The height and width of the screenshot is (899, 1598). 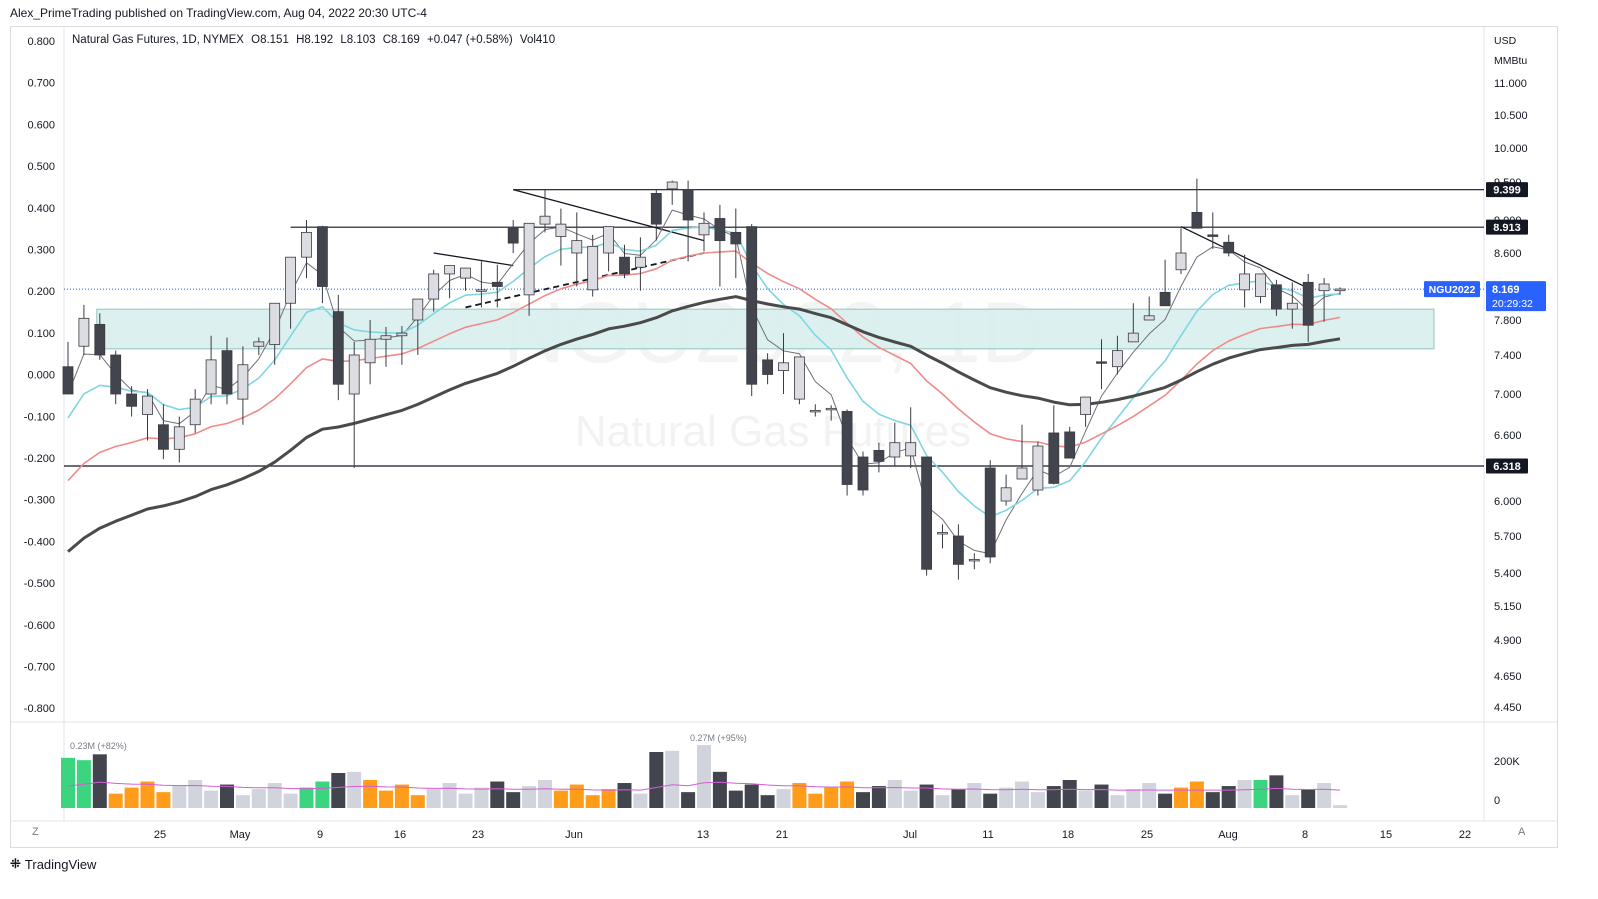 I want to click on right-axis-tick: 7.800, so click(x=1508, y=321).